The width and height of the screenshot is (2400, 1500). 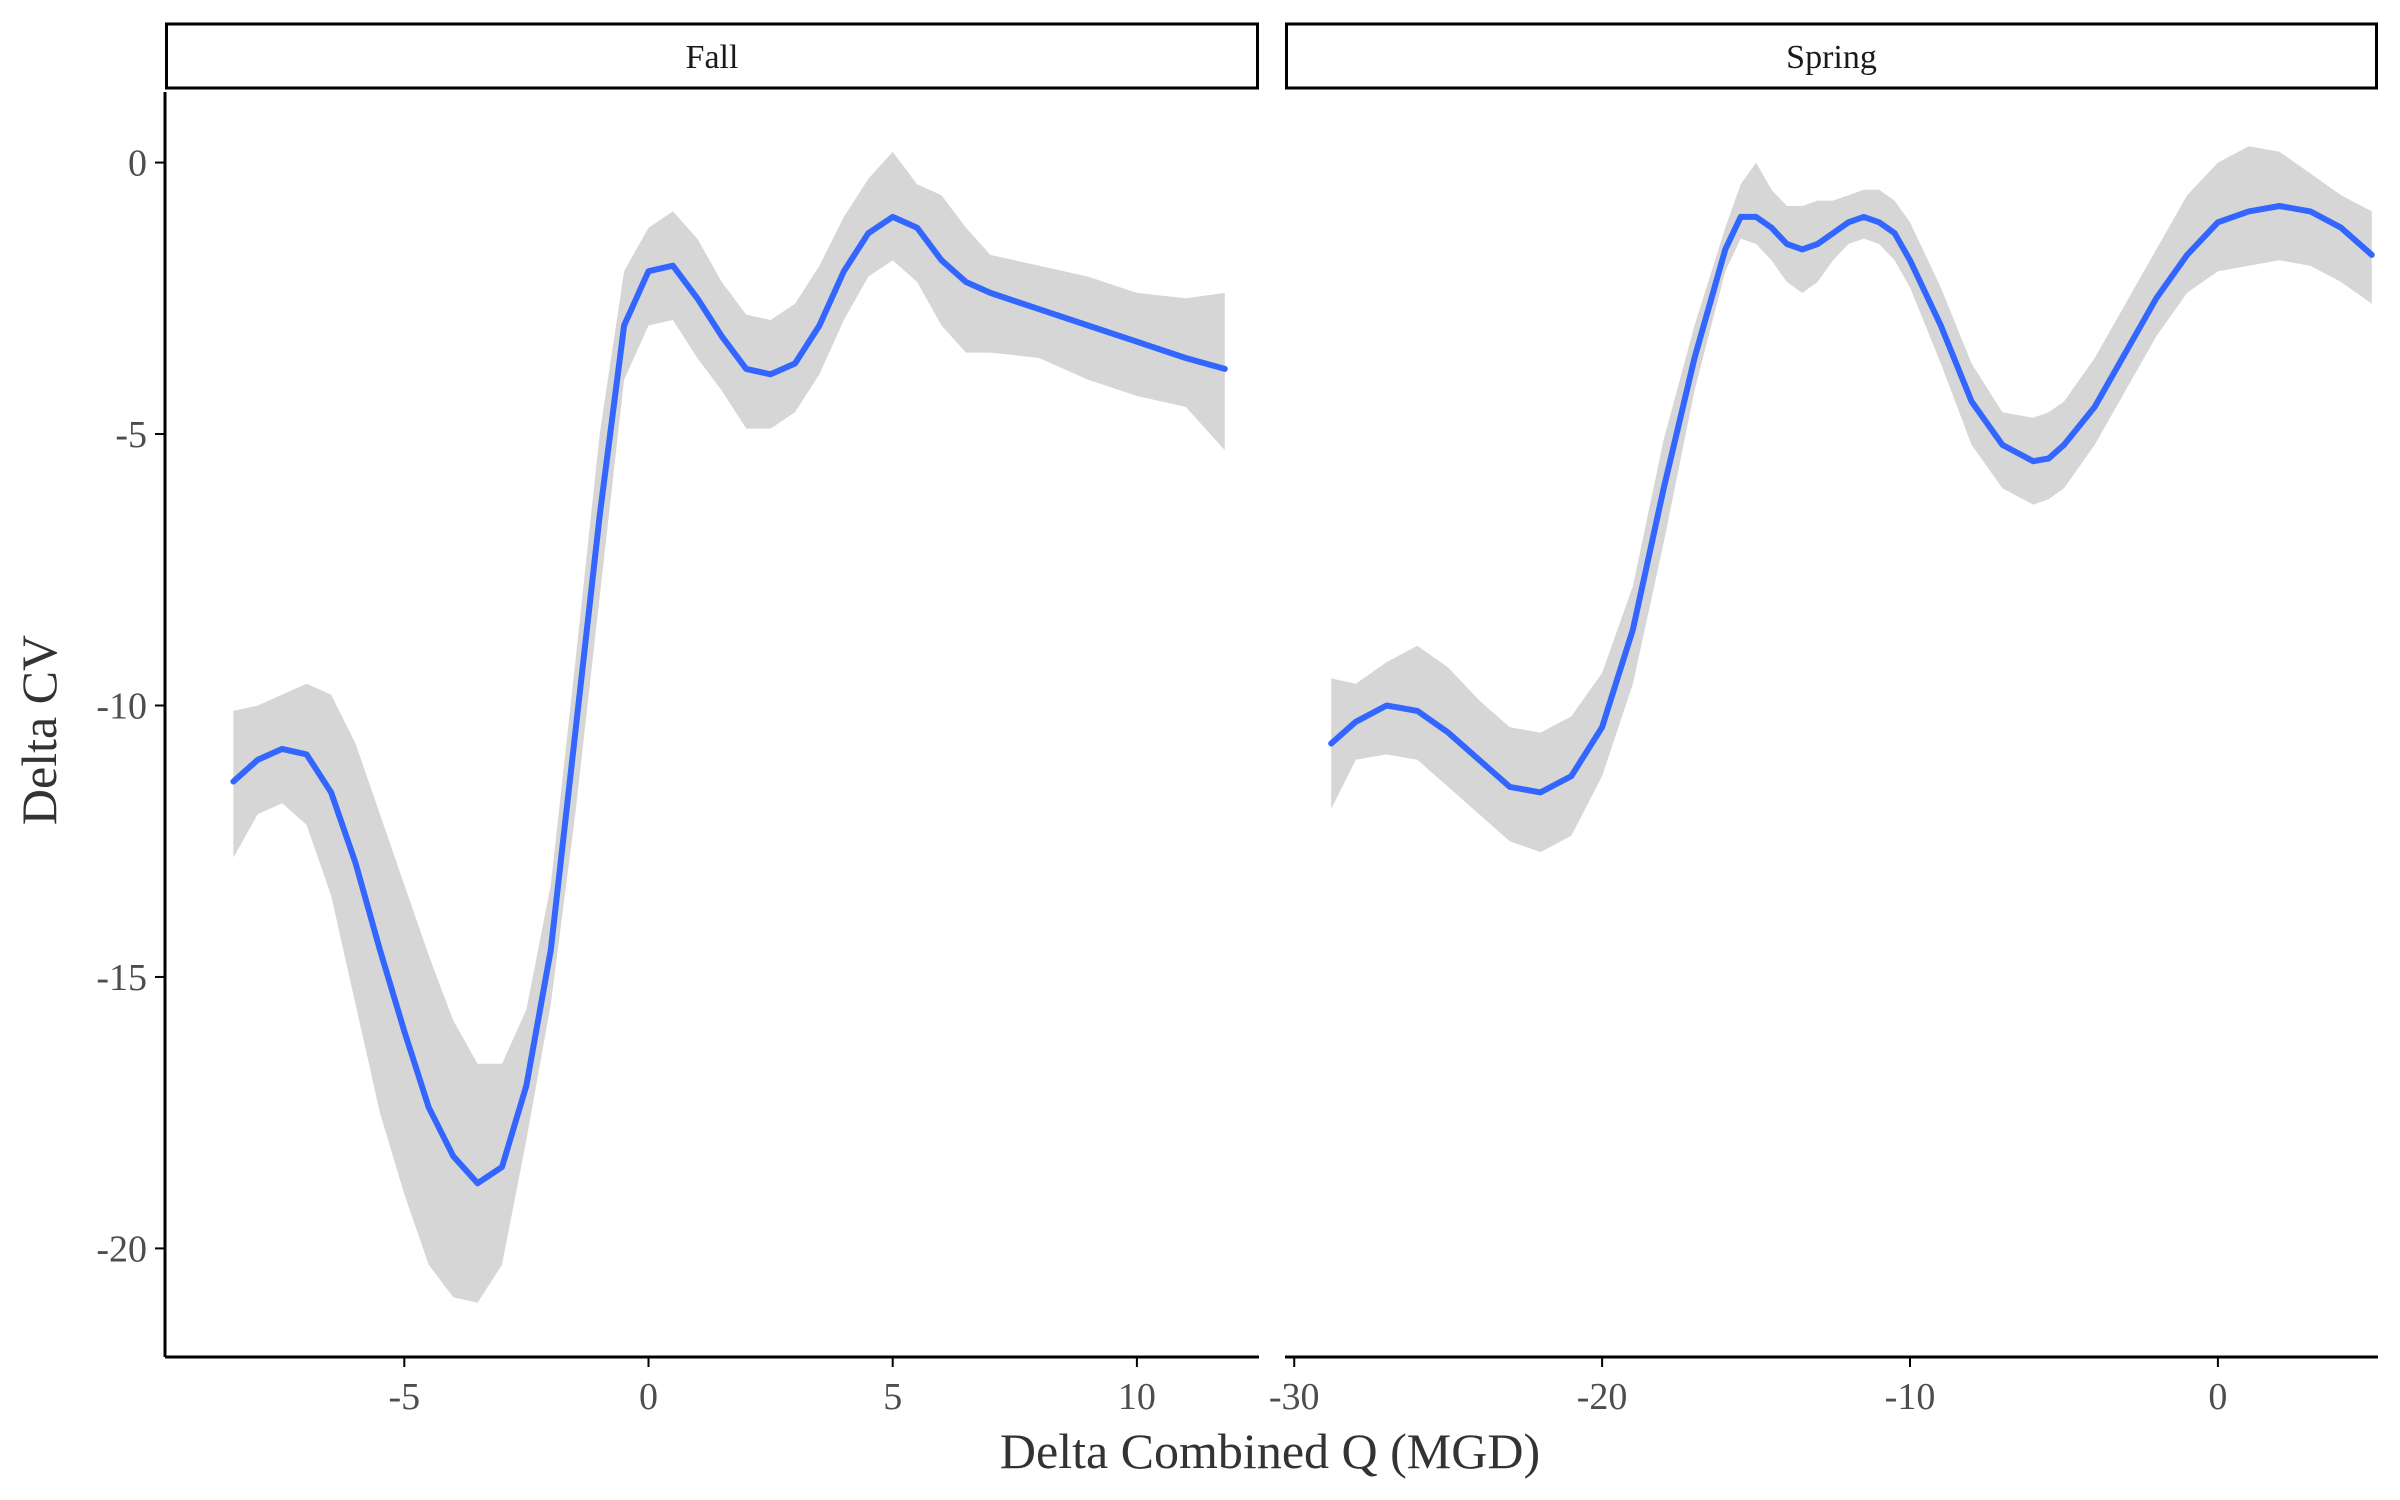 I want to click on y-tick-label: 0, so click(x=137, y=164).